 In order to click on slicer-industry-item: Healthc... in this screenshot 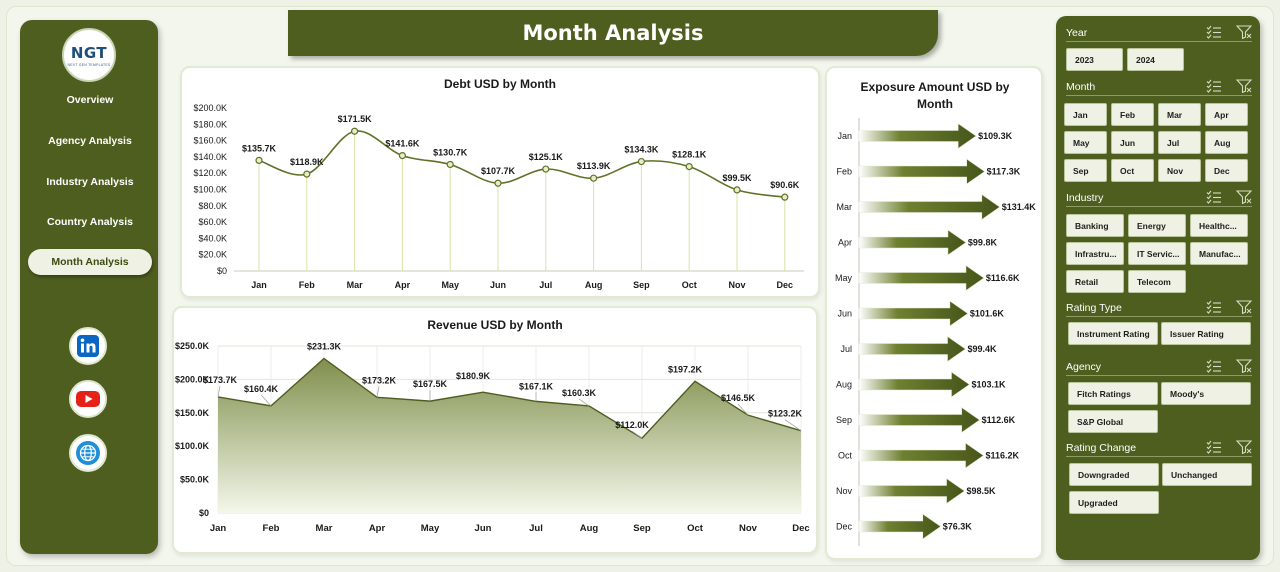, I will do `click(1219, 225)`.